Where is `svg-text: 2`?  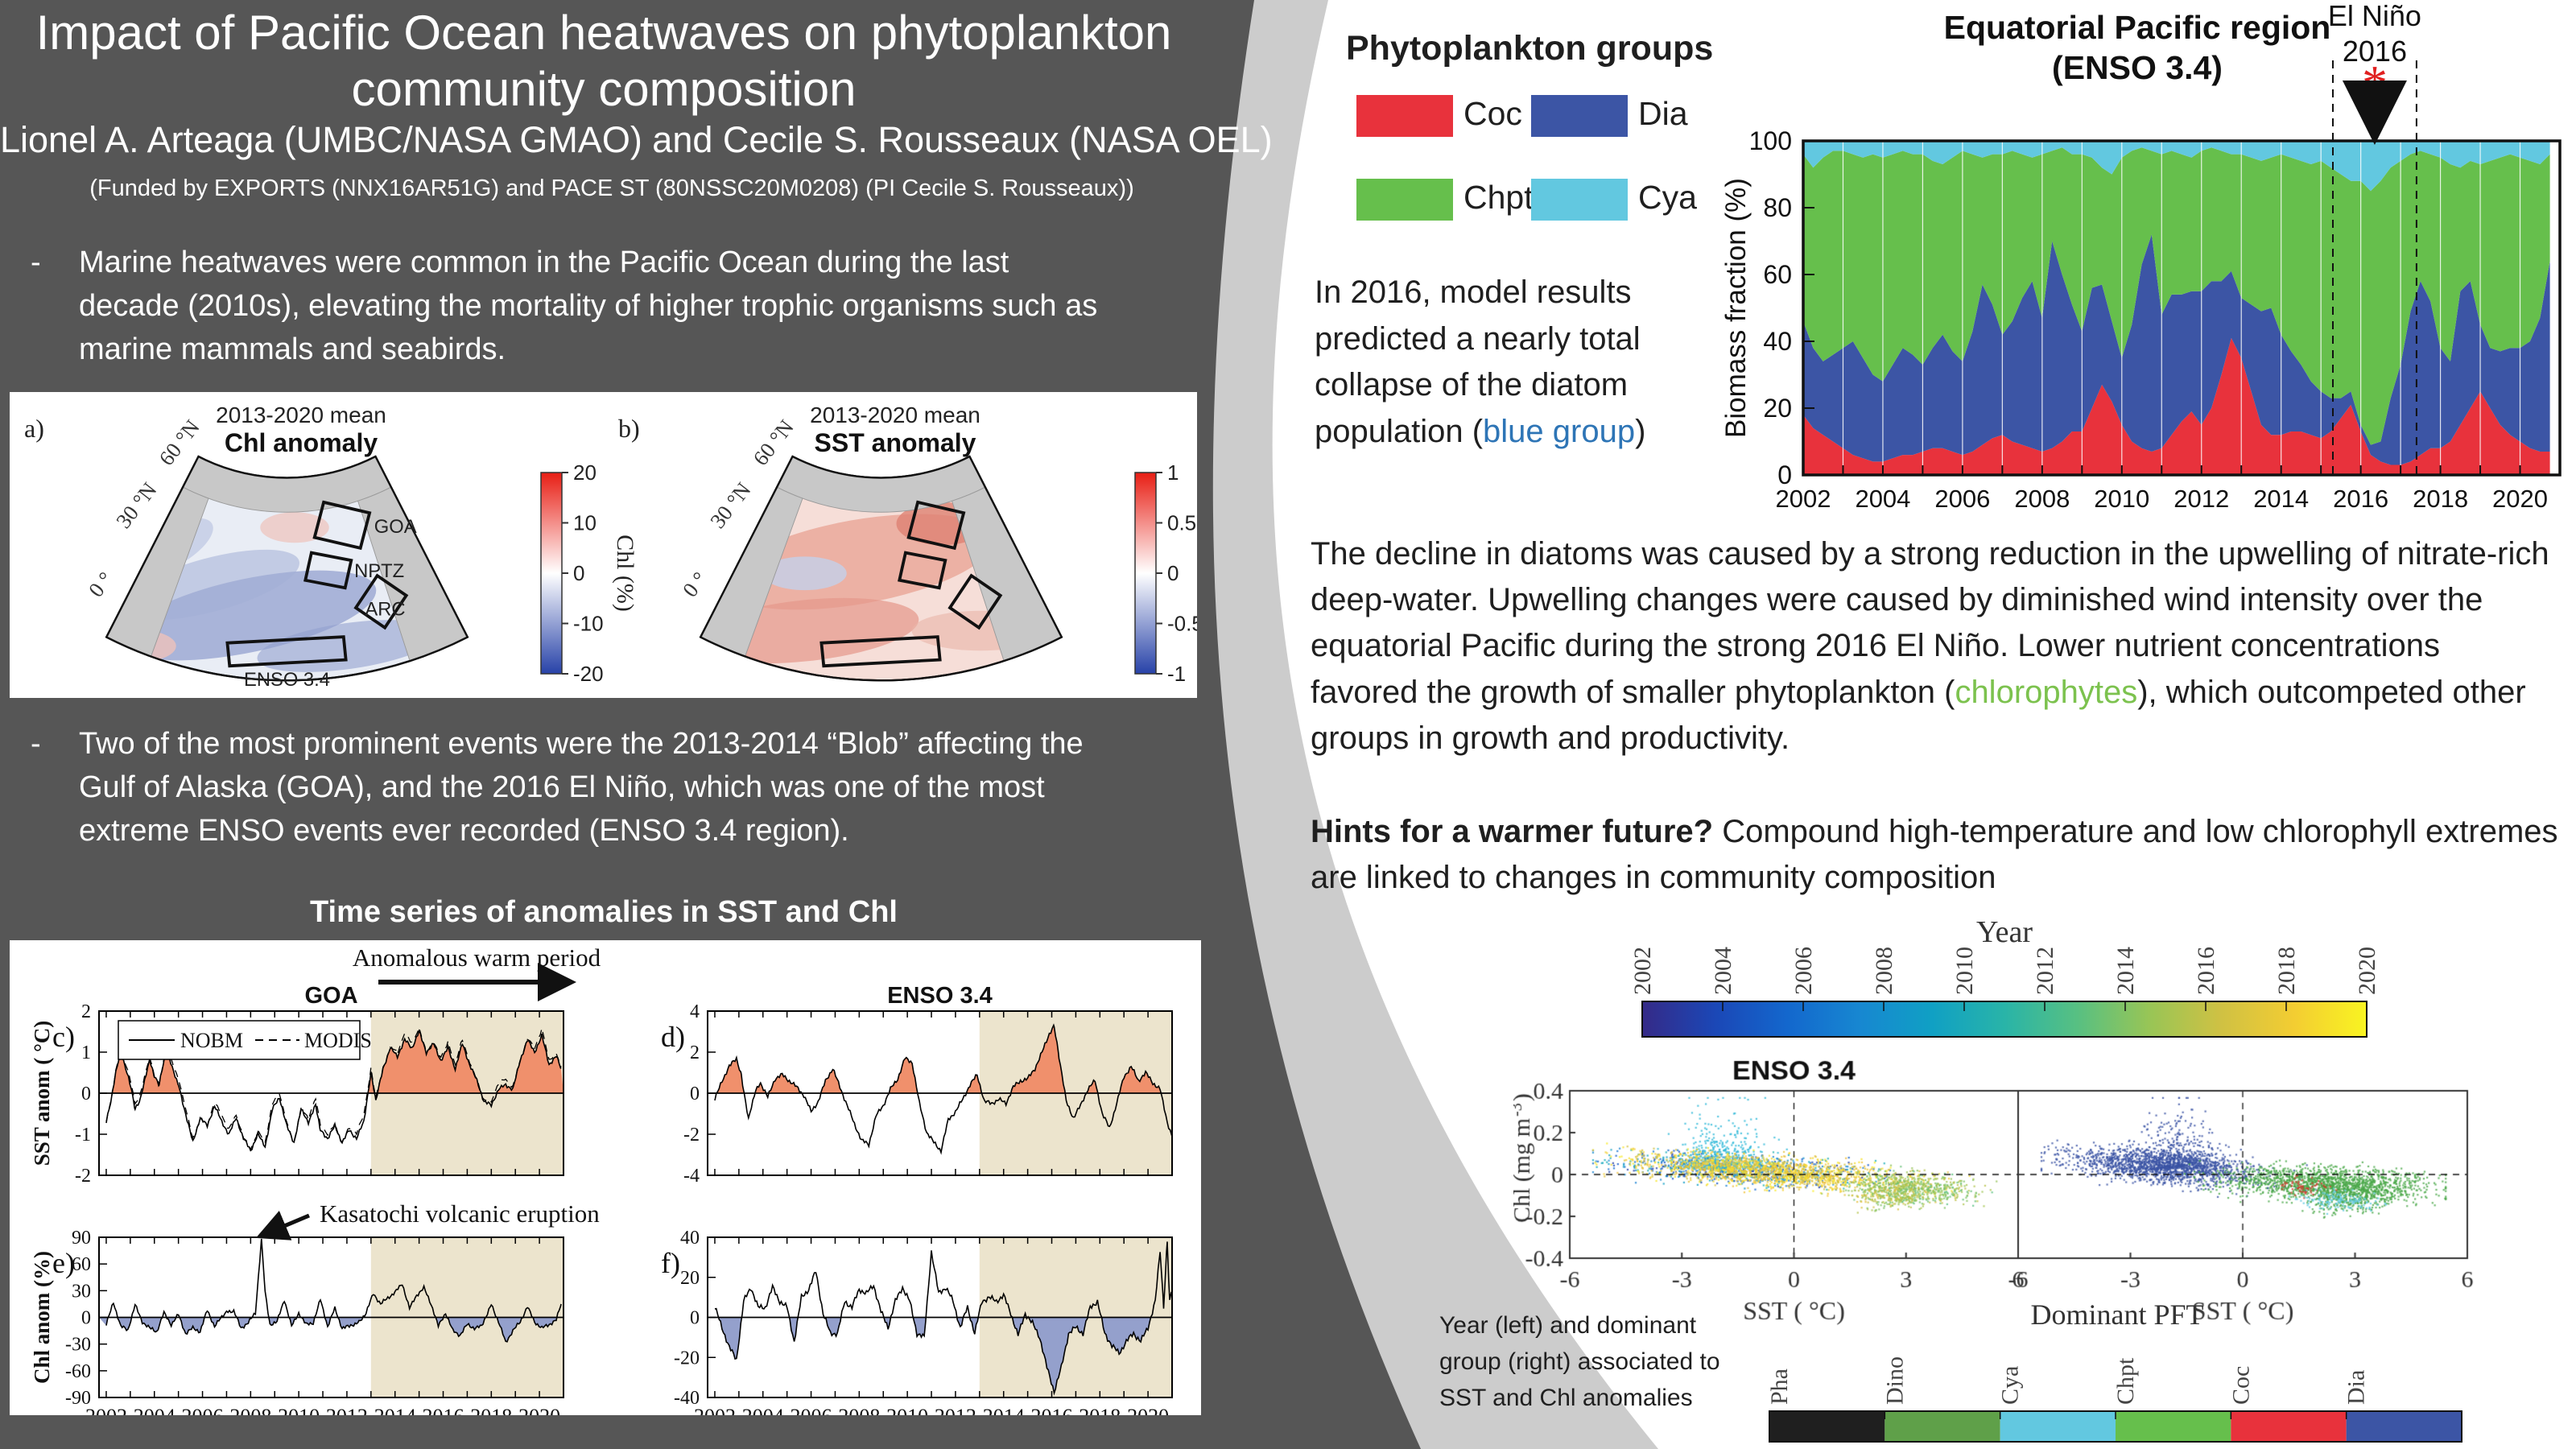
svg-text: 2 is located at coordinates (695, 1052).